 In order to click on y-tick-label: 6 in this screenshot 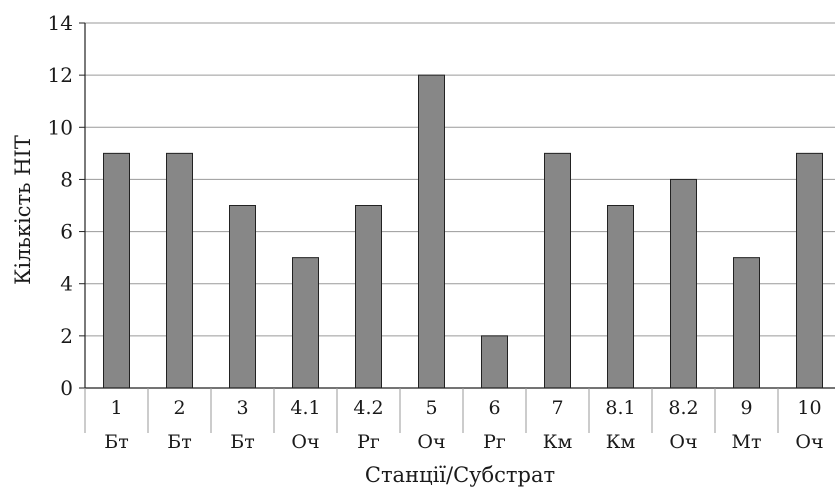, I will do `click(66, 232)`.